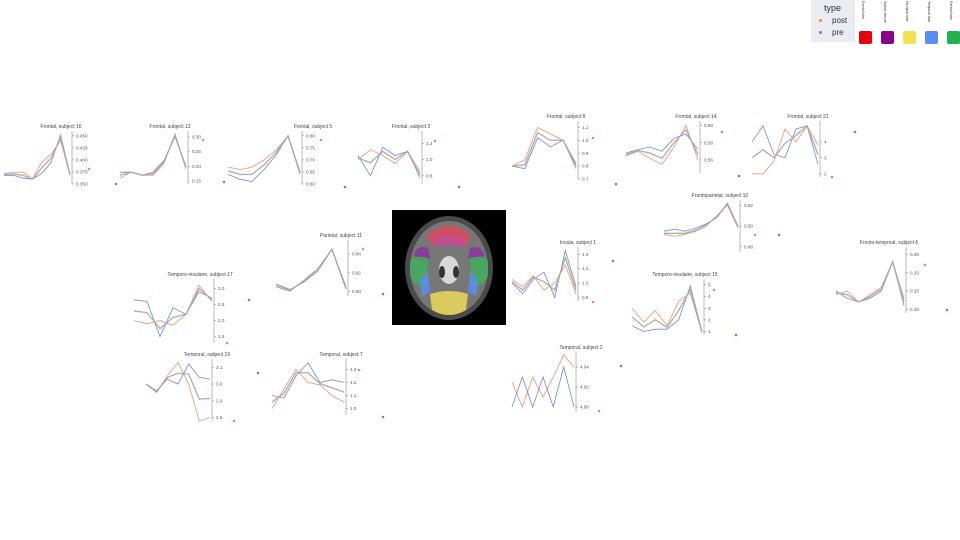 This screenshot has height=540, width=960. What do you see at coordinates (202, 387) in the screenshot?
I see `chart-panel: Temporal, subject 19 3.1 3.0 2.9 2.8` at bounding box center [202, 387].